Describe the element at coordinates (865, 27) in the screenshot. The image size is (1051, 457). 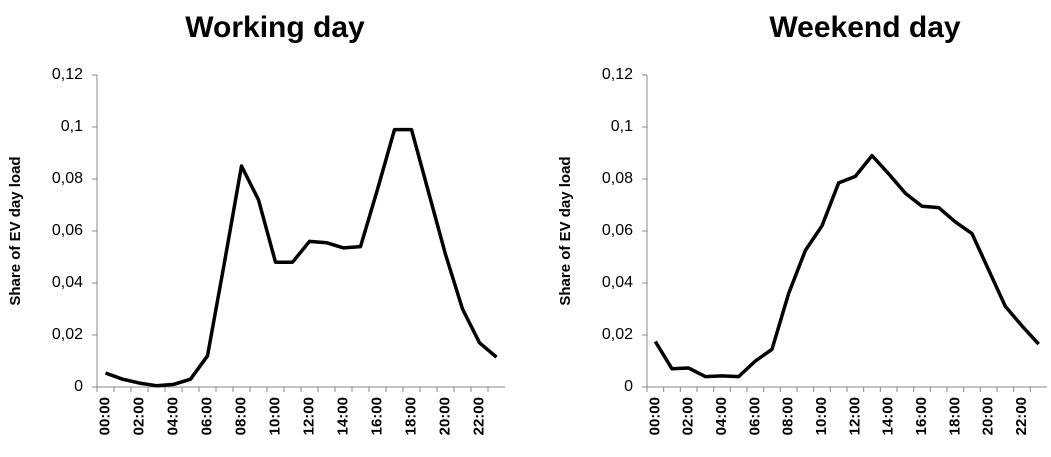
I see `chart-title: Weekend day` at that location.